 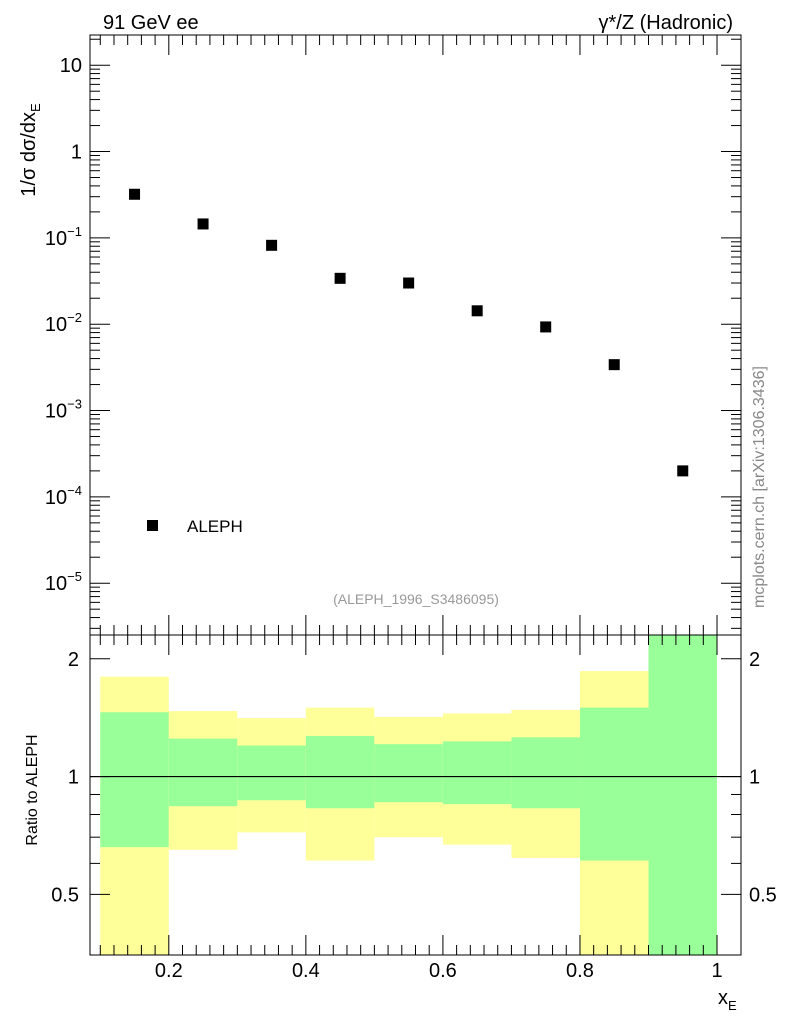 What do you see at coordinates (74, 490) in the screenshot?
I see `main-ytick-exponent: −4` at bounding box center [74, 490].